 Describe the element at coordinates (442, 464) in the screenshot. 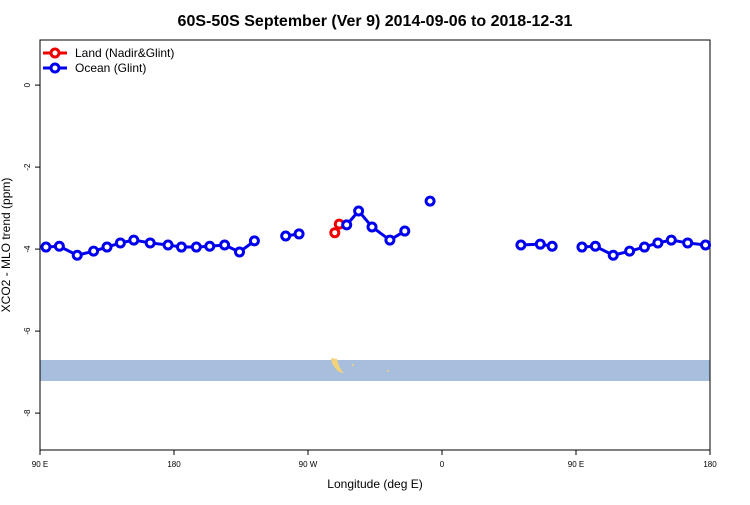

I see `x-tick-label: 0` at that location.